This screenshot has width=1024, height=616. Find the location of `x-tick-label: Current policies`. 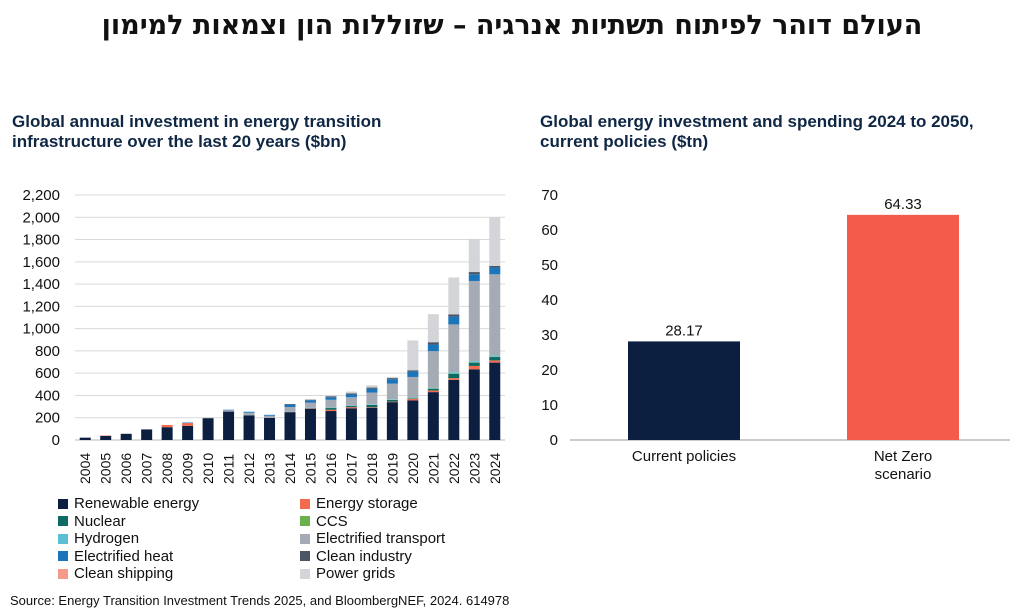

x-tick-label: Current policies is located at coordinates (684, 456).